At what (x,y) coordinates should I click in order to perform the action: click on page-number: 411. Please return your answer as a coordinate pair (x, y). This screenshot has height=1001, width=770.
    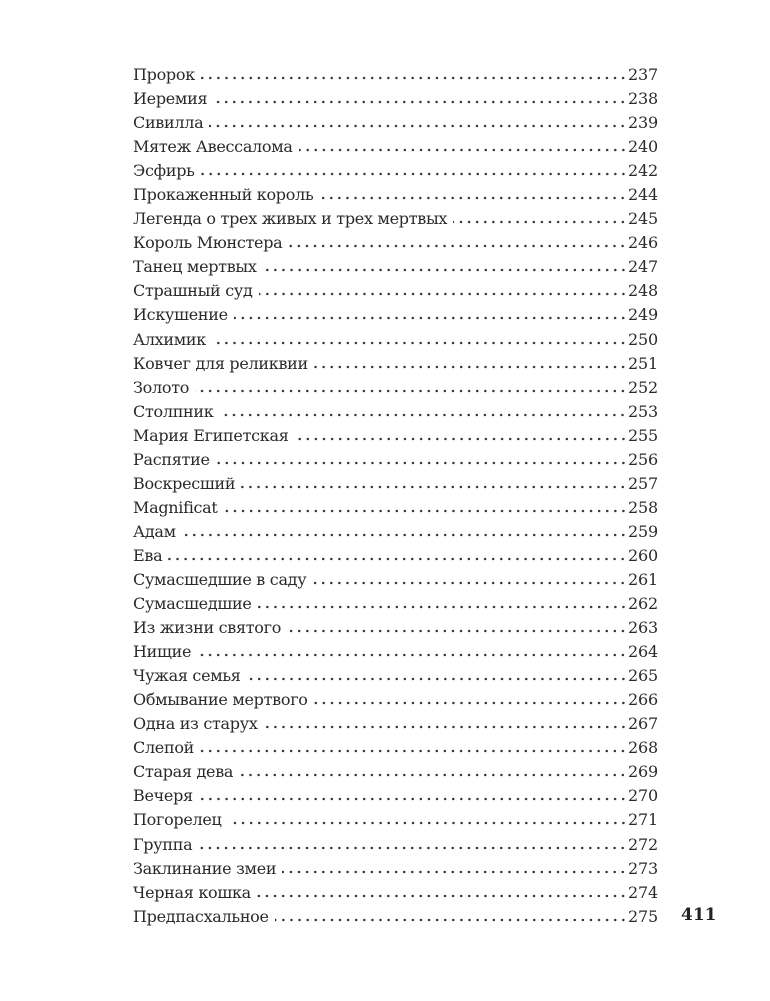
    Looking at the image, I should click on (699, 915).